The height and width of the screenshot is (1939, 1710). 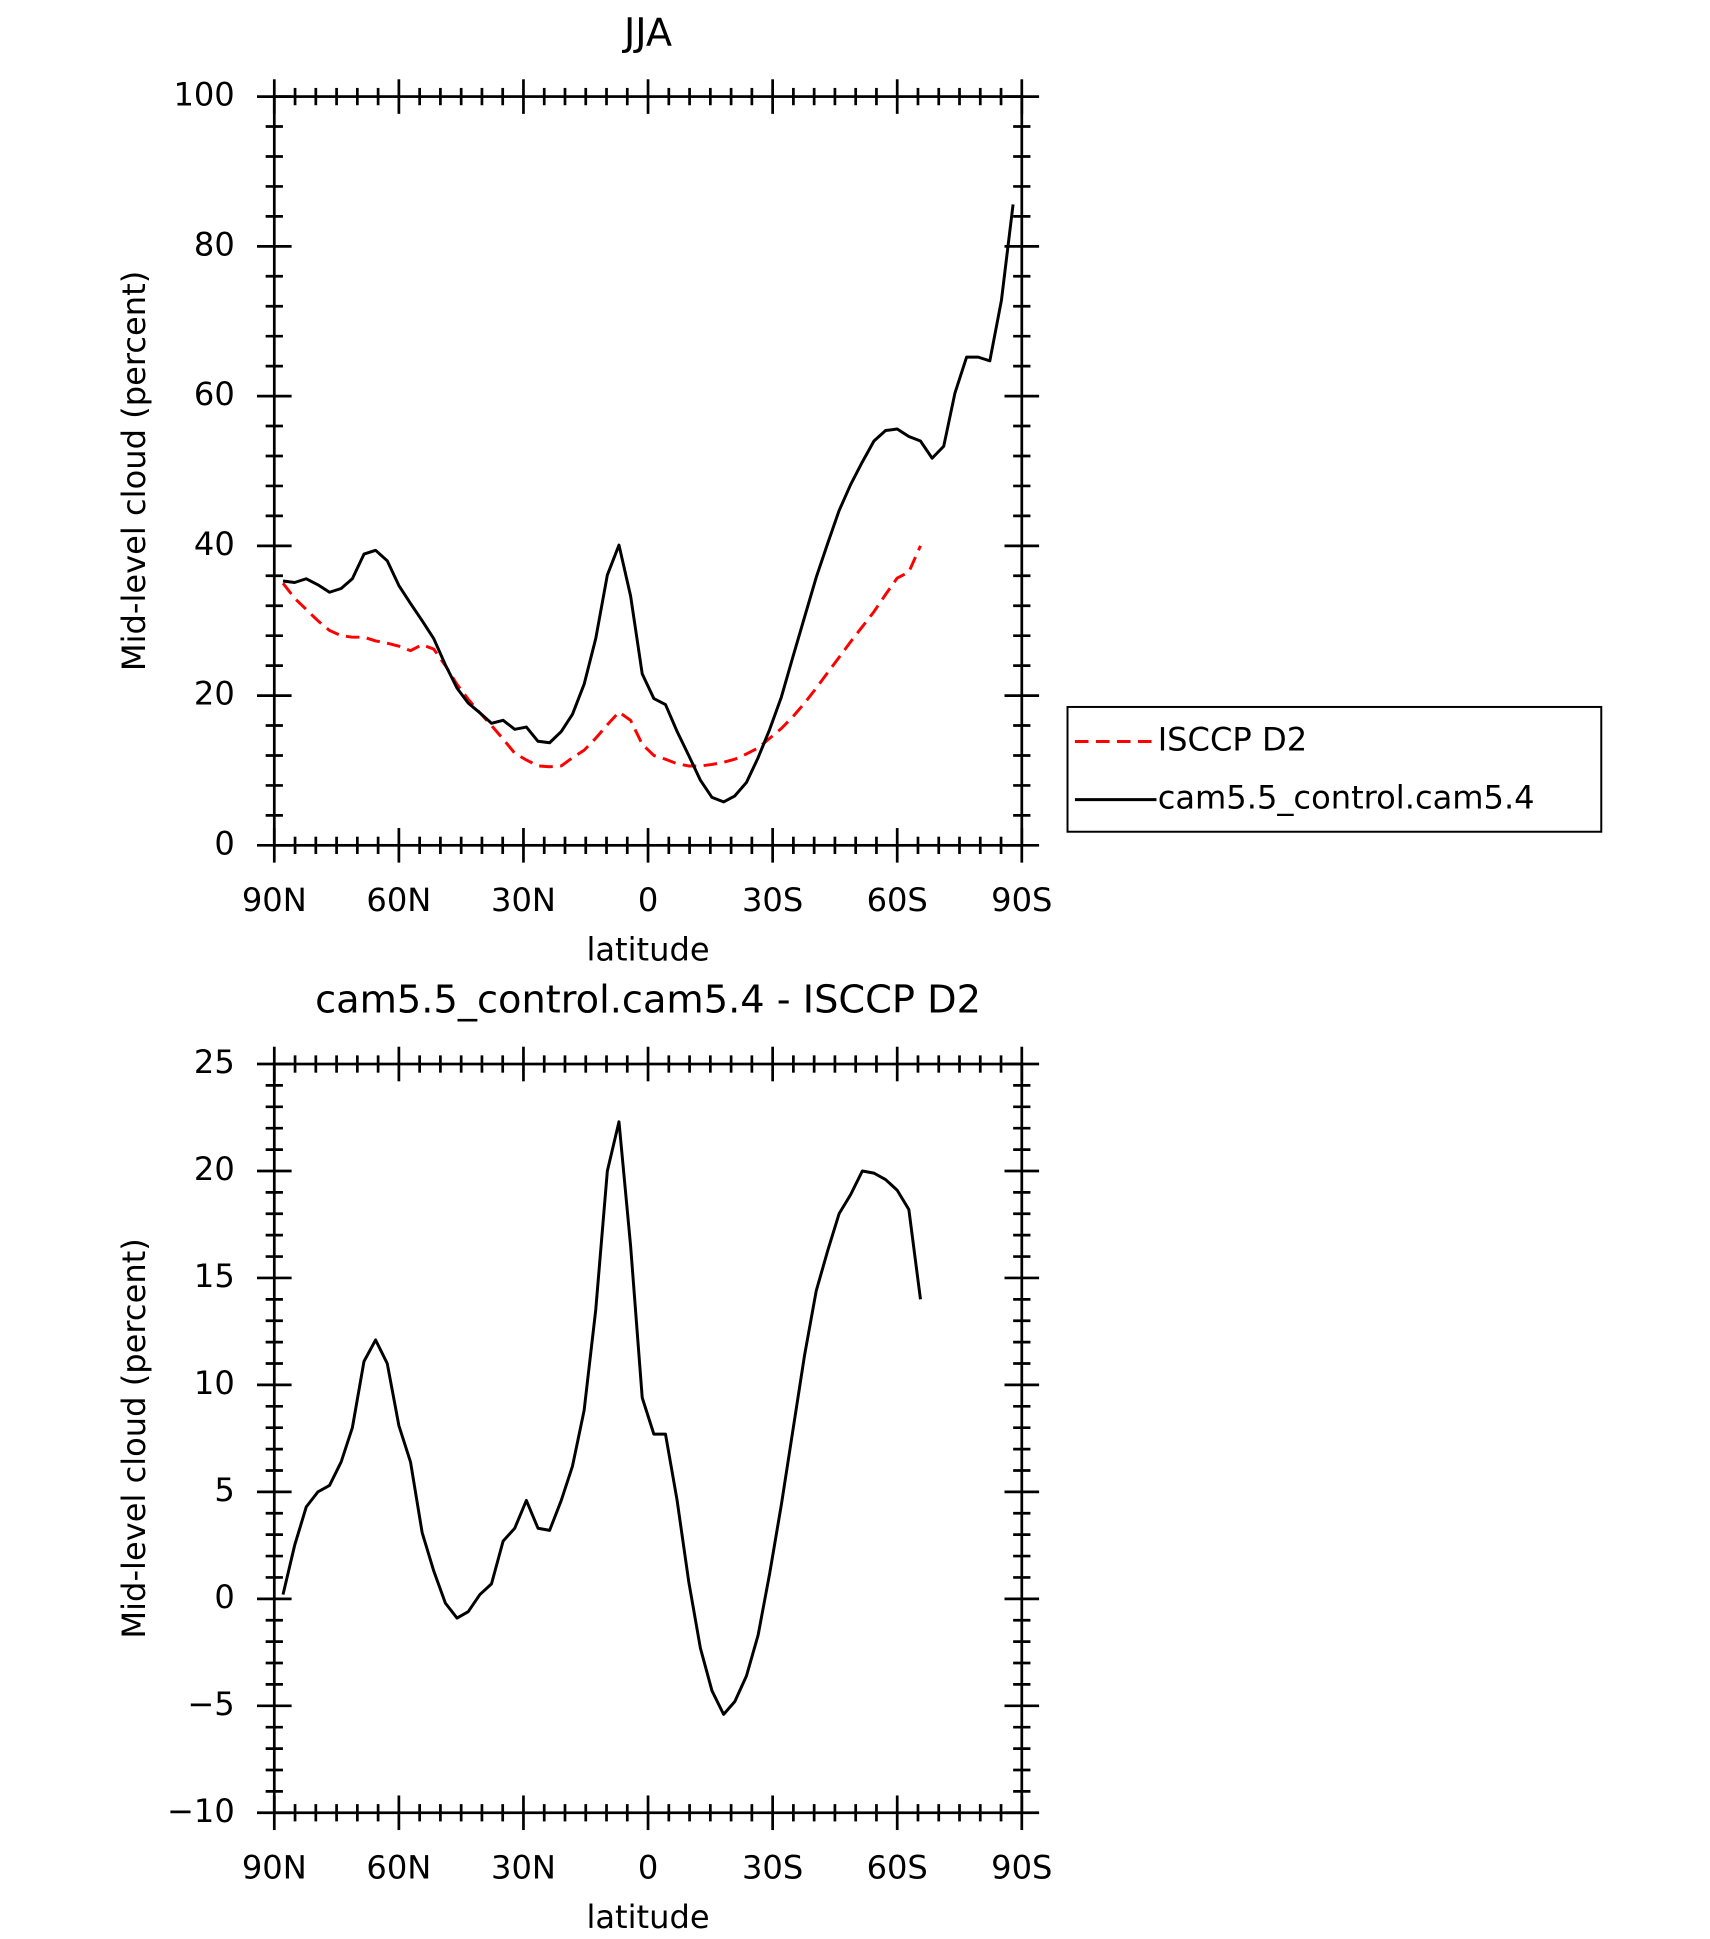 I want to click on y-tick-label: 10, so click(x=214, y=1383).